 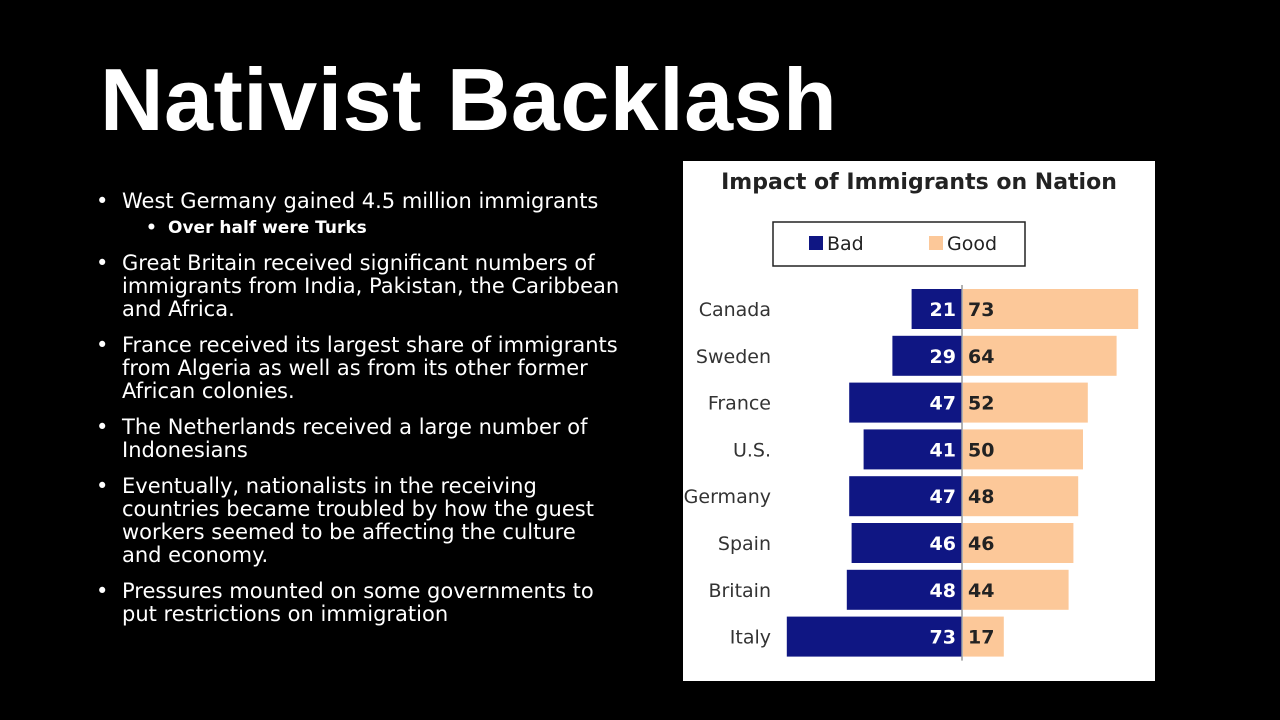 I want to click on sub-bullet-item: Over half were Turks, so click(x=383, y=228).